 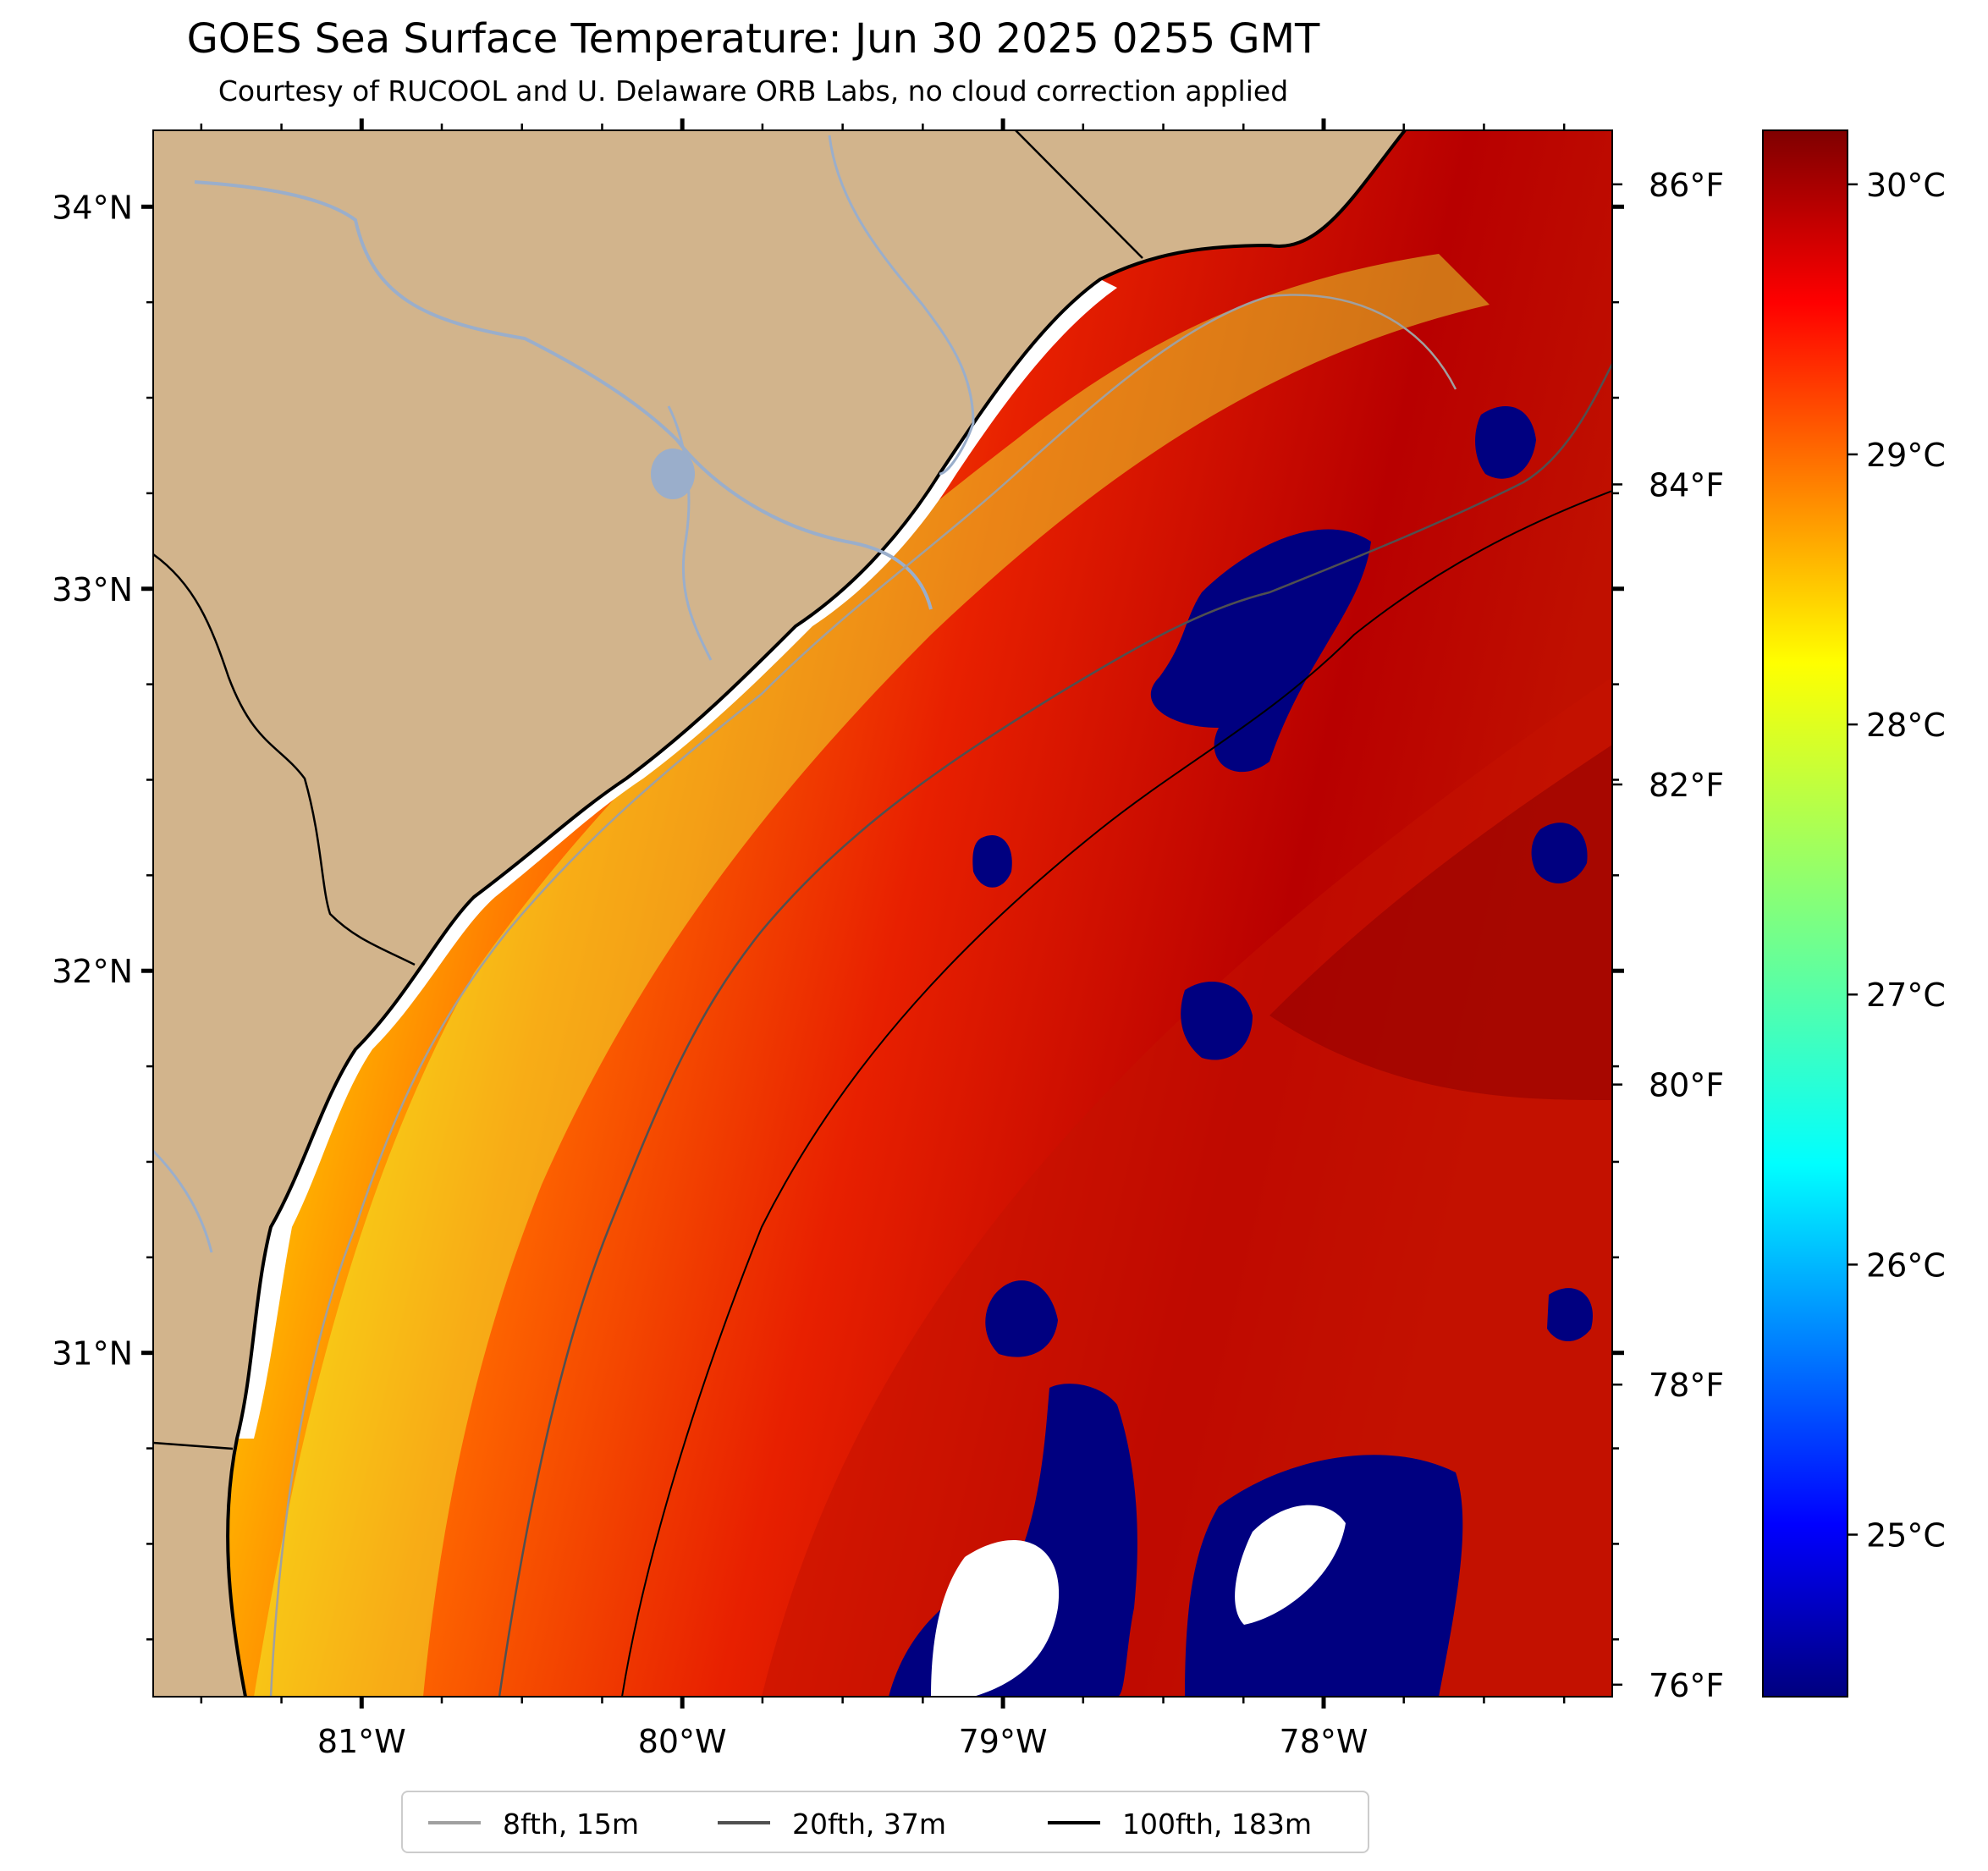 What do you see at coordinates (1668, 935) in the screenshot?
I see `fahrenheit-ticks: 86°F 84°F 82°F 80°F 78°F 76°F` at bounding box center [1668, 935].